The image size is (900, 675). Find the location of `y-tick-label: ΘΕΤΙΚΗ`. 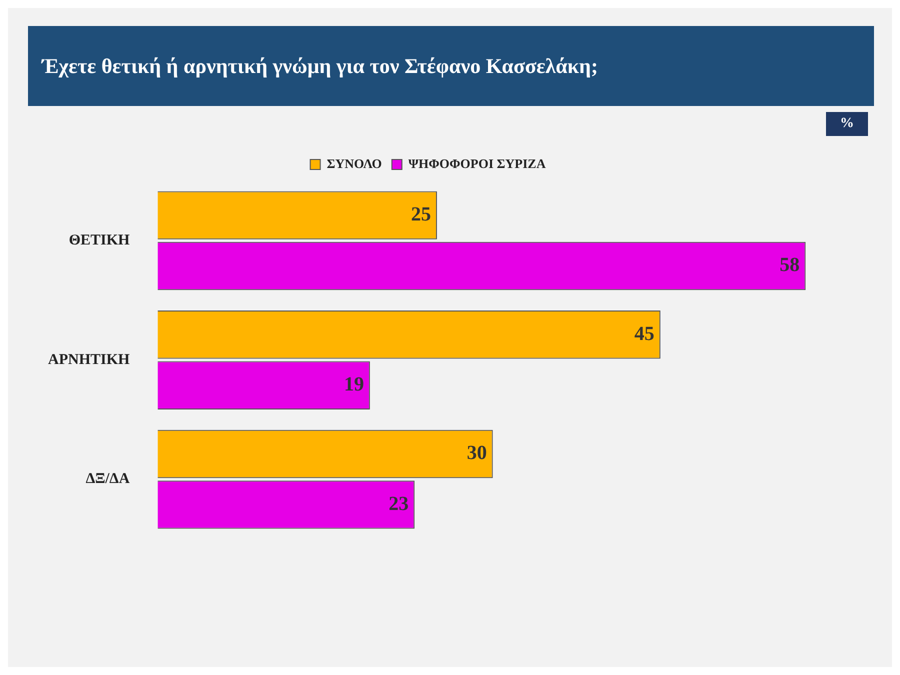

y-tick-label: ΘΕΤΙΚΗ is located at coordinates (99, 240).